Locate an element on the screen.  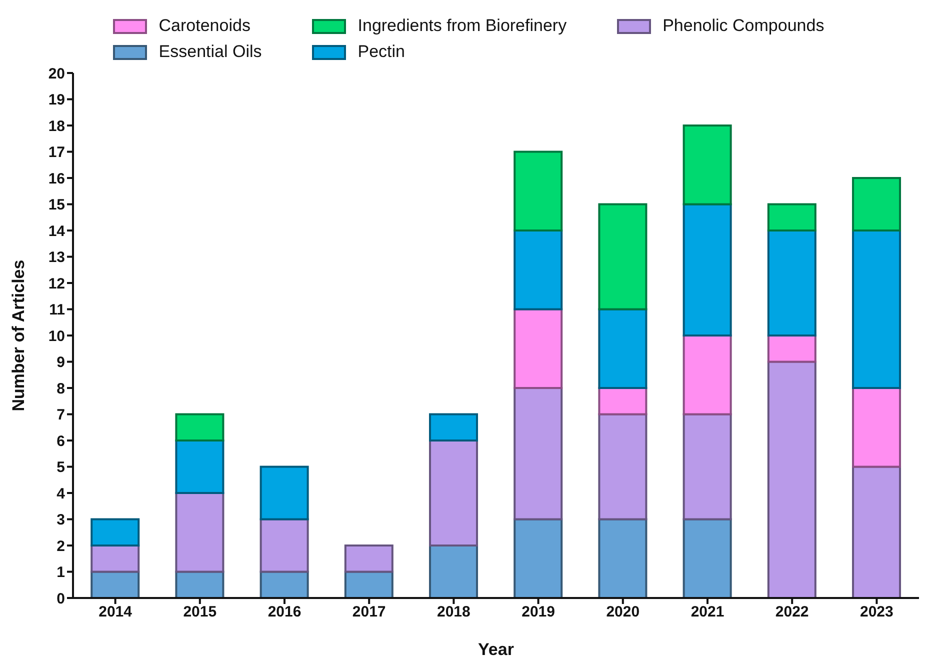
legend-label: Carotenoids is located at coordinates (204, 26).